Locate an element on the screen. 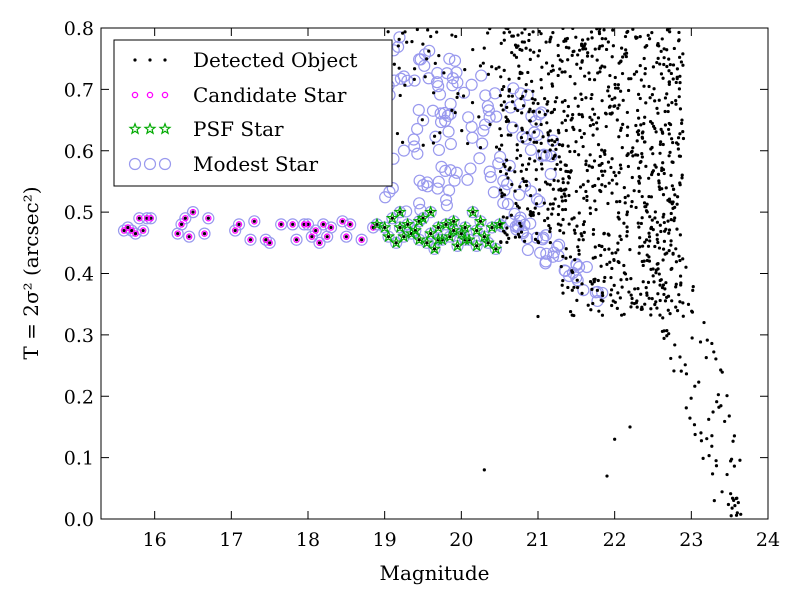 This screenshot has height=605, width=800. legend-marker-candidate-star is located at coordinates (150, 95).